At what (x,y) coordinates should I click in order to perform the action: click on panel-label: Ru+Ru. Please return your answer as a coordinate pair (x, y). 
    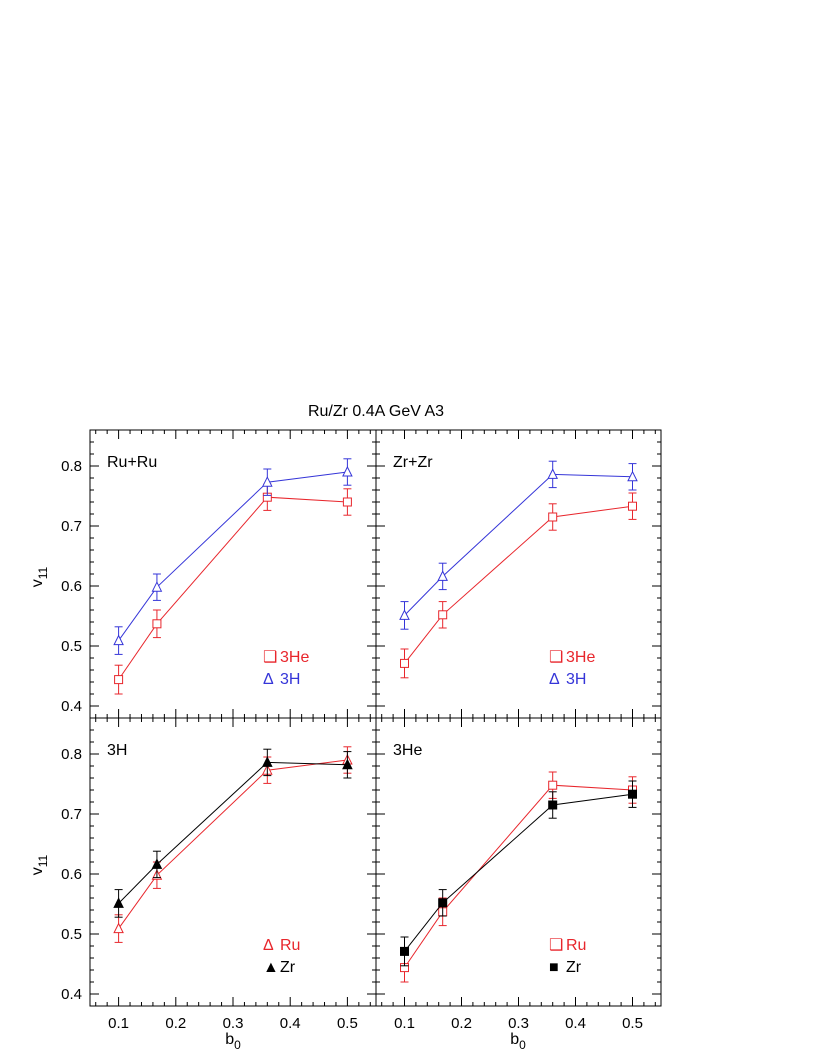
    Looking at the image, I should click on (132, 462).